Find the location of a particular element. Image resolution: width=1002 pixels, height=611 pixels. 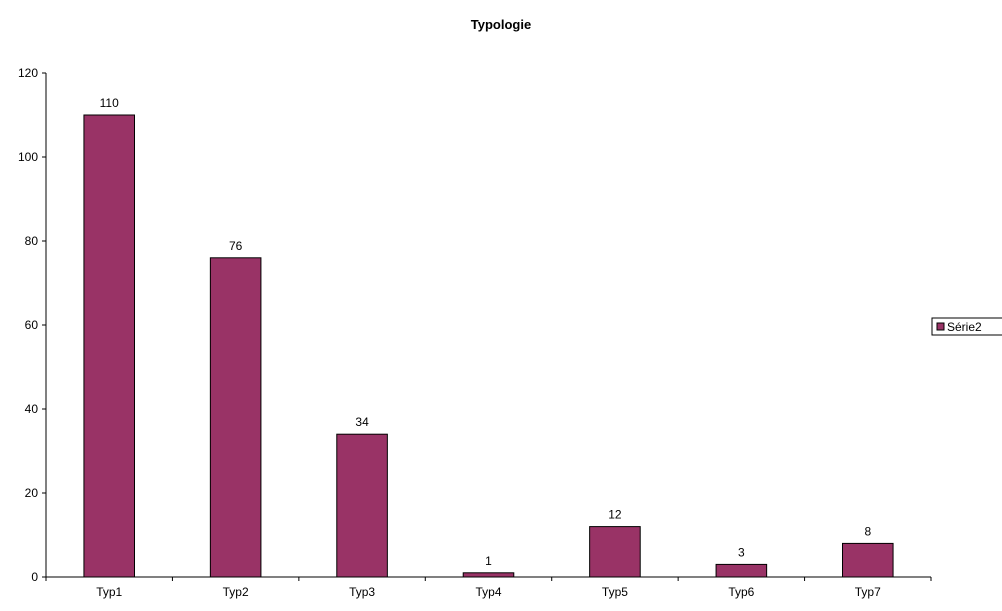

bar-typ1 is located at coordinates (109, 346).